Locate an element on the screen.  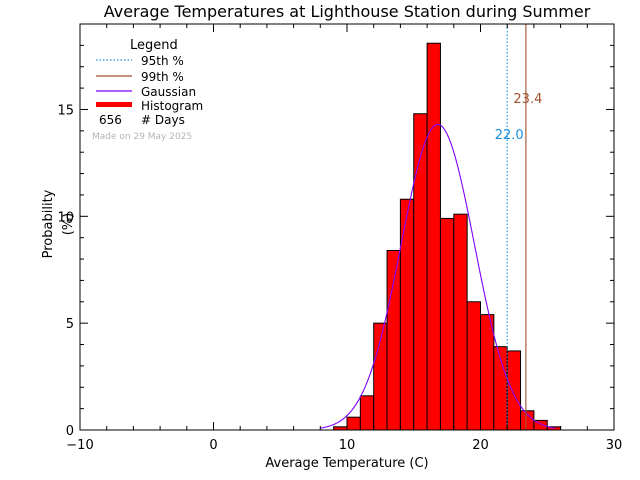
legend-title: Legend is located at coordinates (154, 45).